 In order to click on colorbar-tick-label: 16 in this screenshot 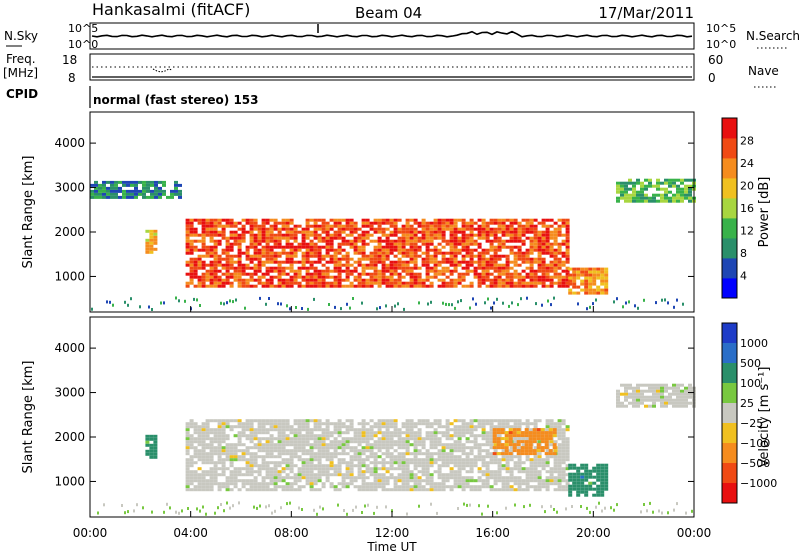, I will do `click(747, 208)`.